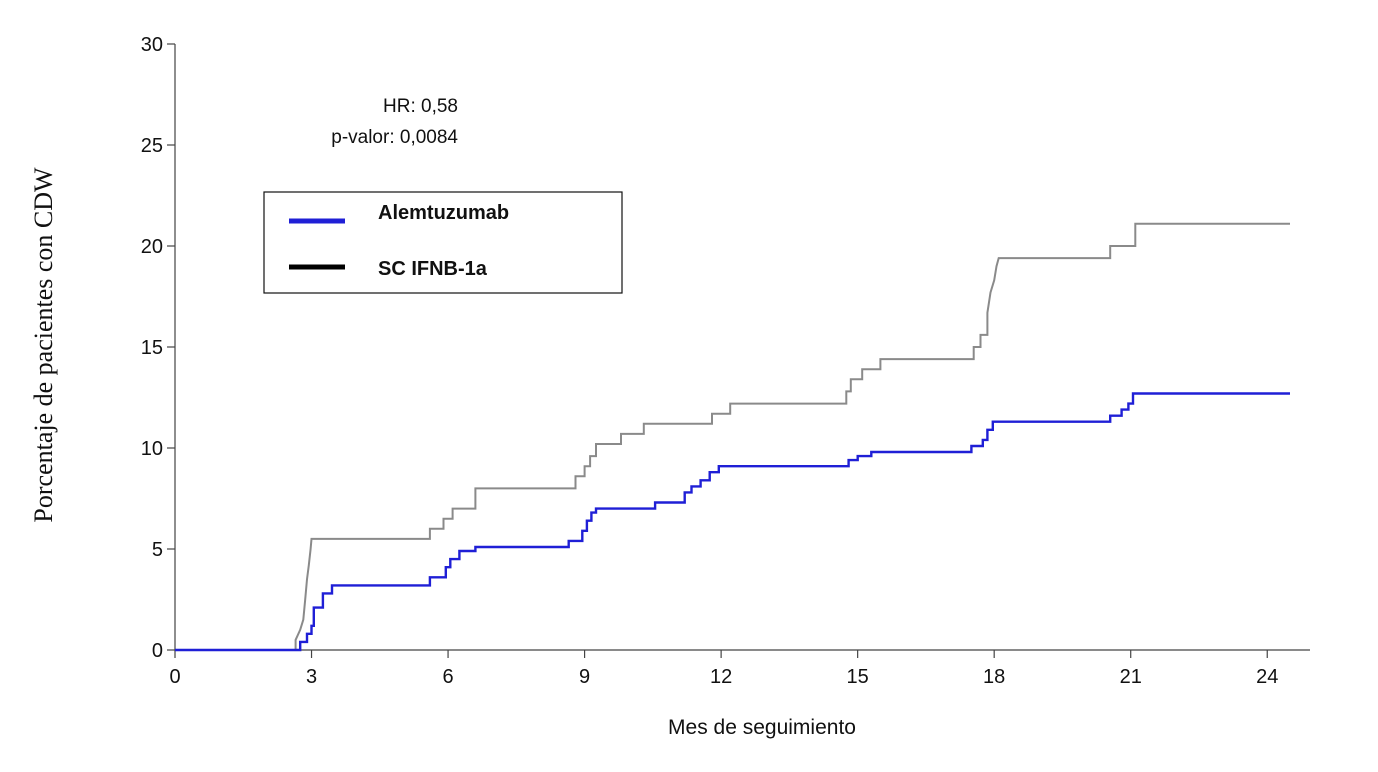 Image resolution: width=1378 pixels, height=772 pixels. What do you see at coordinates (152, 247) in the screenshot?
I see `y-tick-label: 20` at bounding box center [152, 247].